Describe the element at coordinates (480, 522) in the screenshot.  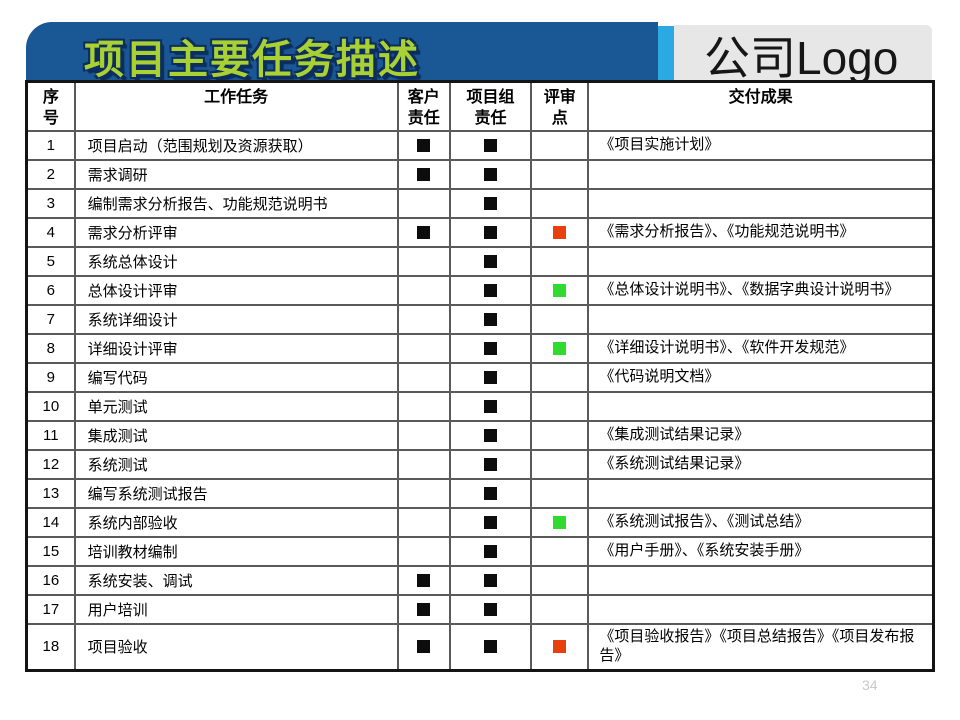
I see `table-row: 14 系统内部验收 《系统测试报告》、《测试总结》` at that location.